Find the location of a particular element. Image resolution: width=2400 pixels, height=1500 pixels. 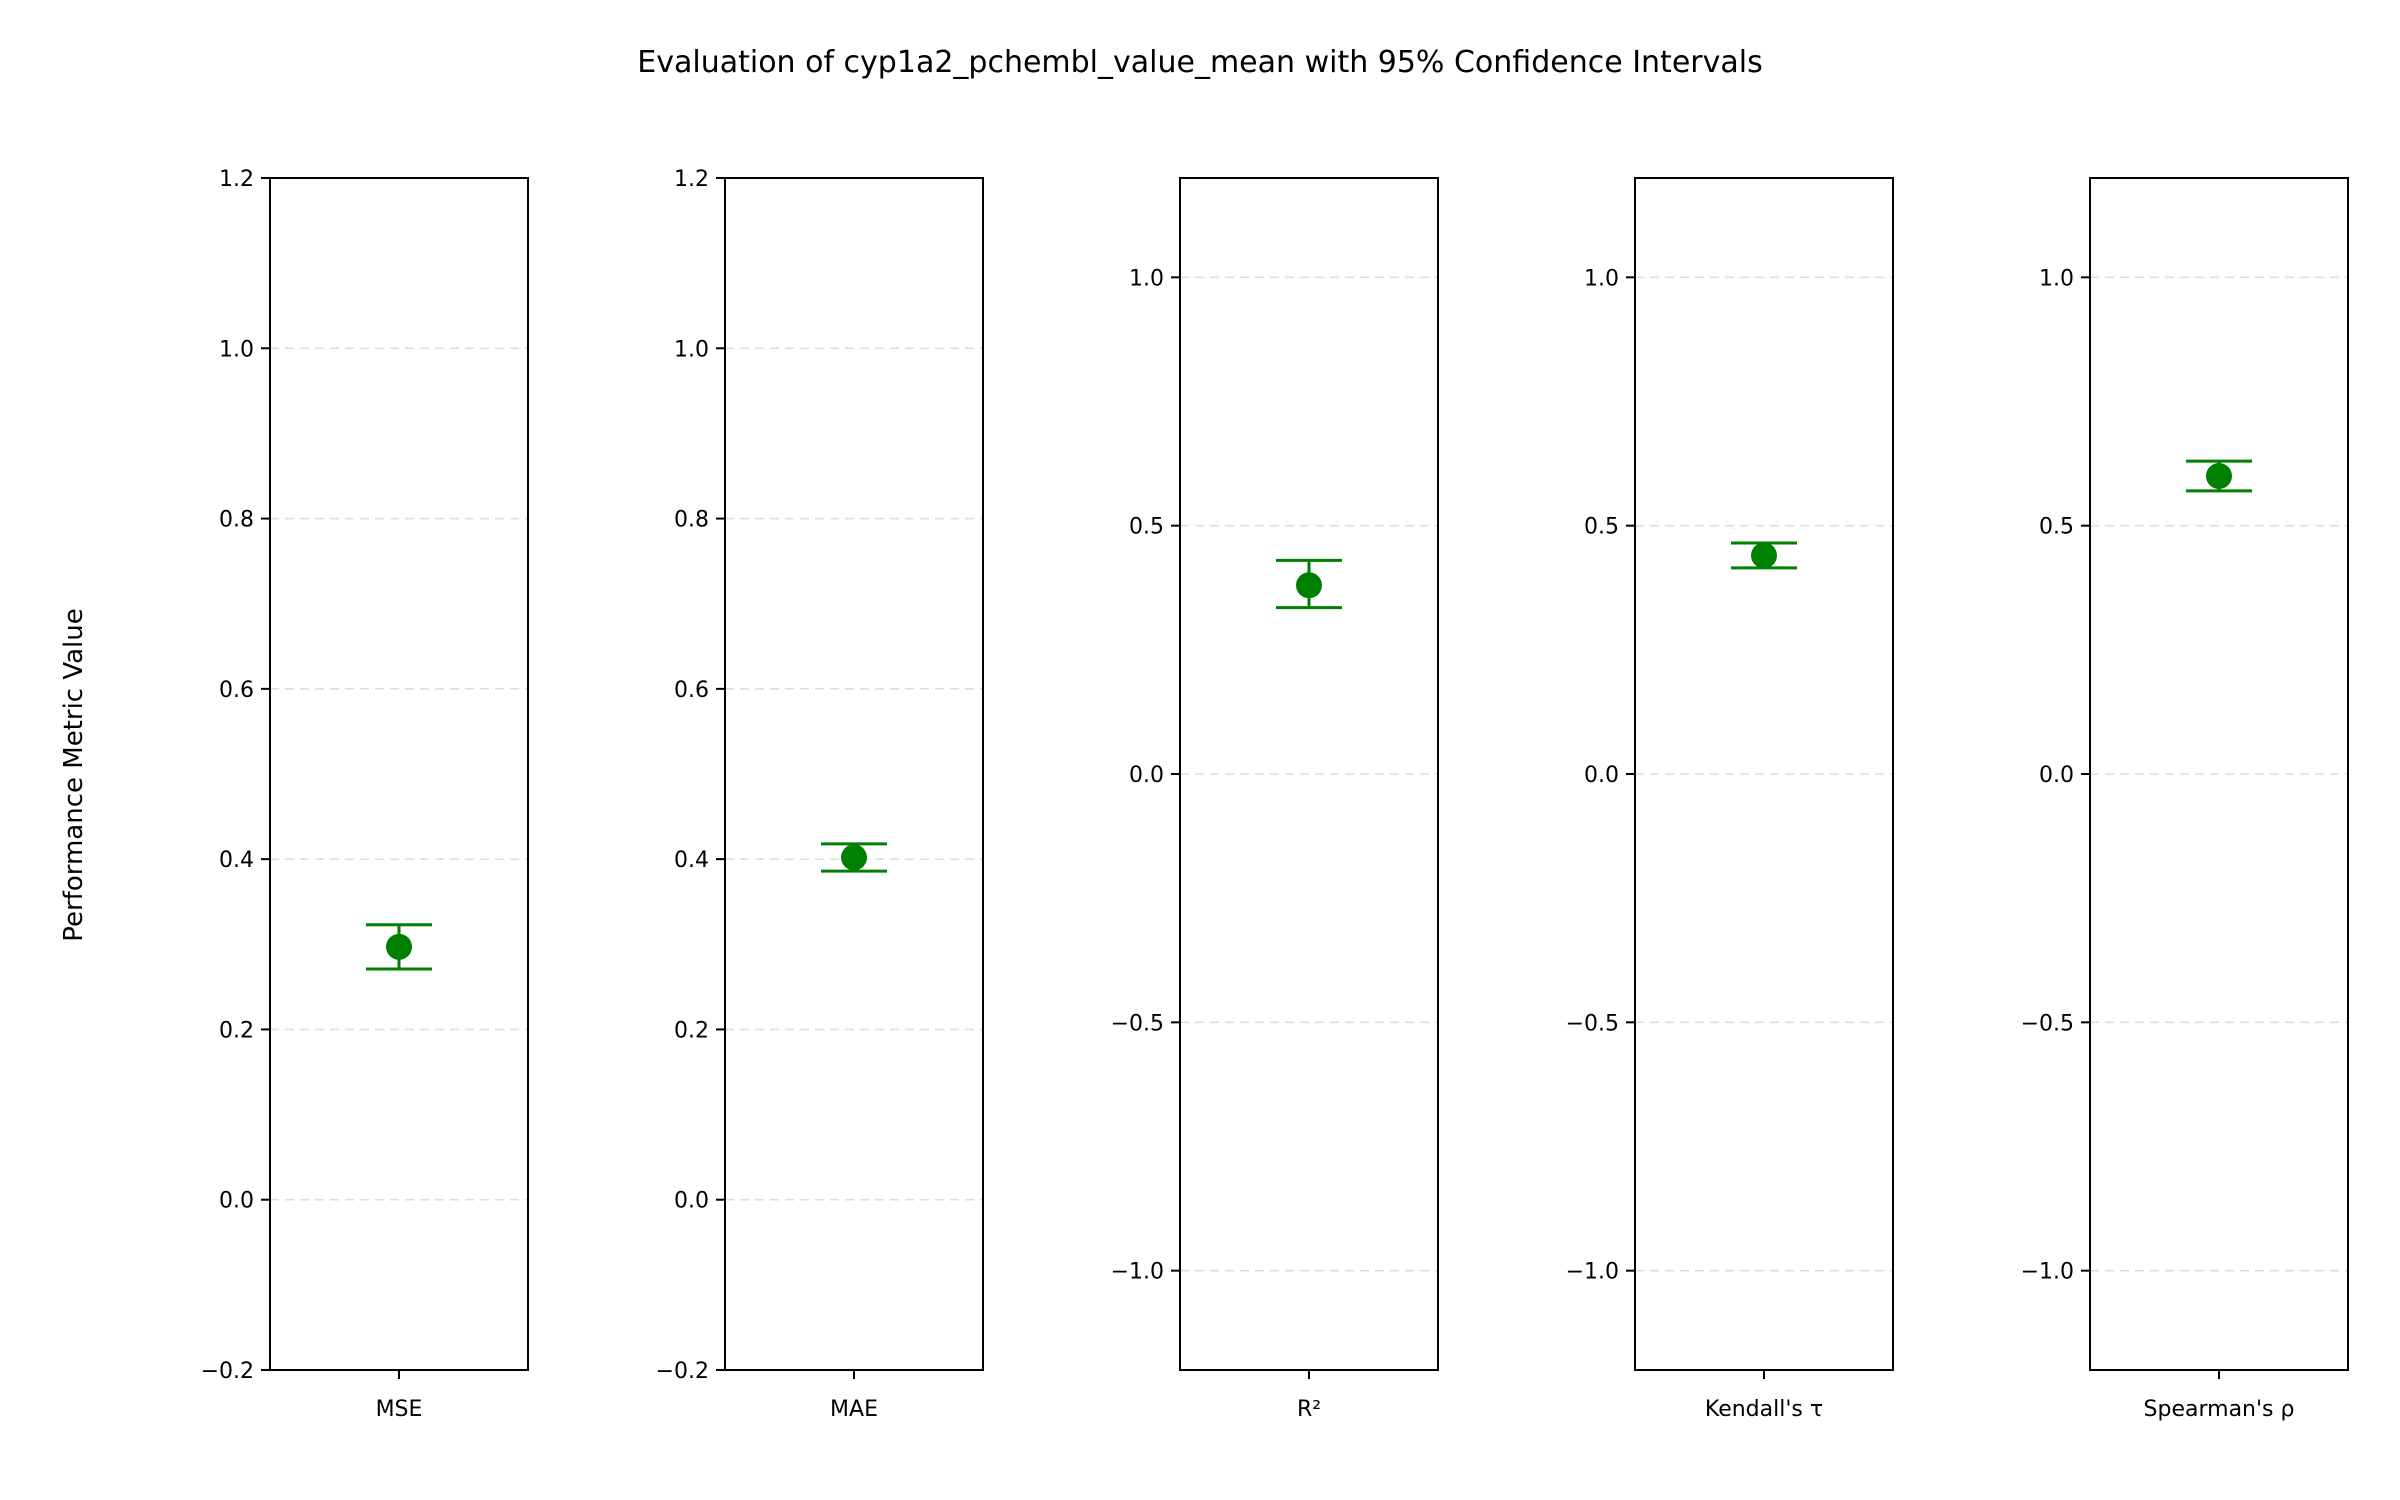

panel-0: −0.2 0.0 0.2 0.4 0.6 0.8 1.0 1.2 MSE is located at coordinates (365, 794).